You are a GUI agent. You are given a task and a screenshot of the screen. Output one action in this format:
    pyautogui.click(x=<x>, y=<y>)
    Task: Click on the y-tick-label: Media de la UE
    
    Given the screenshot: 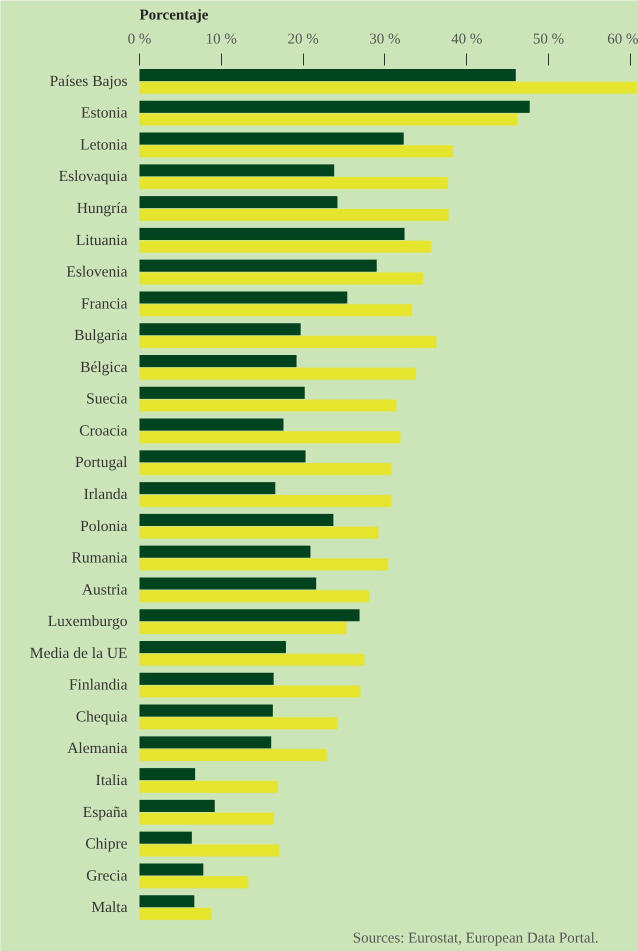 What is the action you would take?
    pyautogui.click(x=79, y=653)
    